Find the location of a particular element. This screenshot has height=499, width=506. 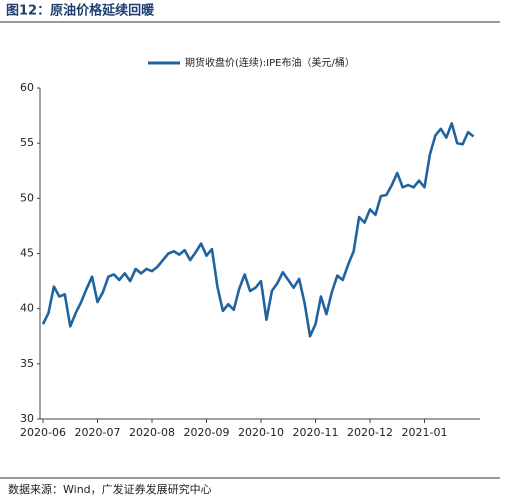

x-tick-label: 2020-10 is located at coordinates (261, 432).